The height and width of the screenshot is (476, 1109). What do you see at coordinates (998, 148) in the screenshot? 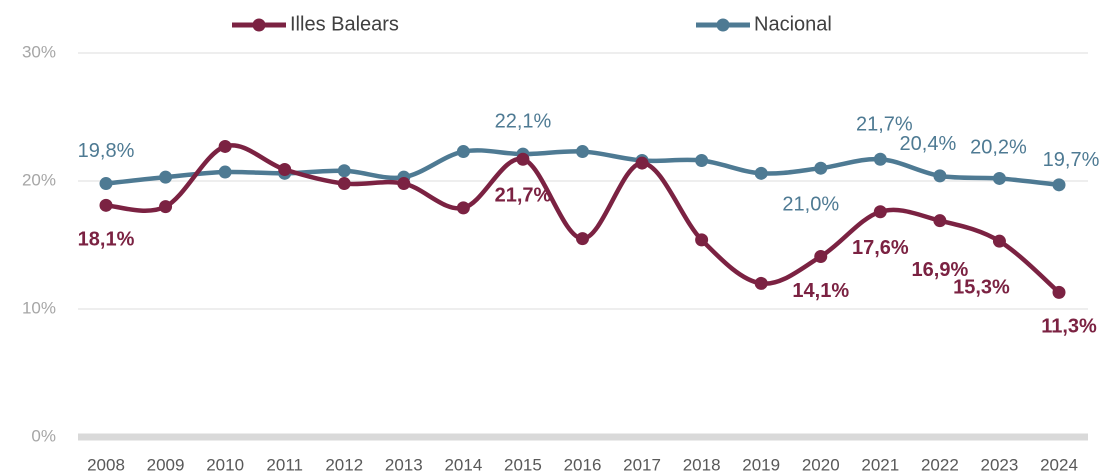
I see `data-label: 20,2%` at bounding box center [998, 148].